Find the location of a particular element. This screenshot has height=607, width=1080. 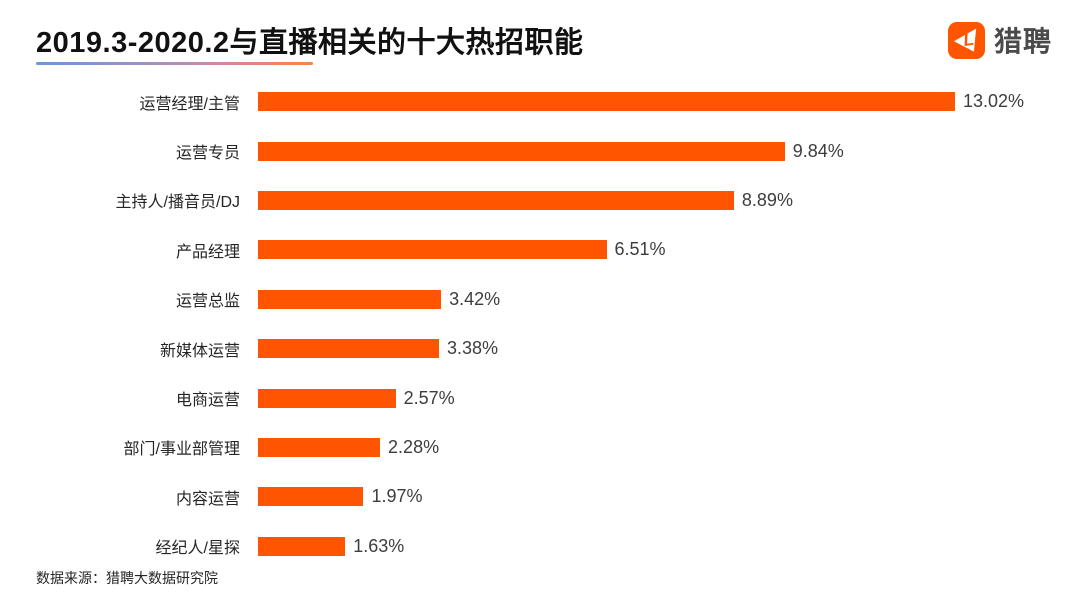

chart-row: 新媒体运营 3.38% is located at coordinates (540, 348).